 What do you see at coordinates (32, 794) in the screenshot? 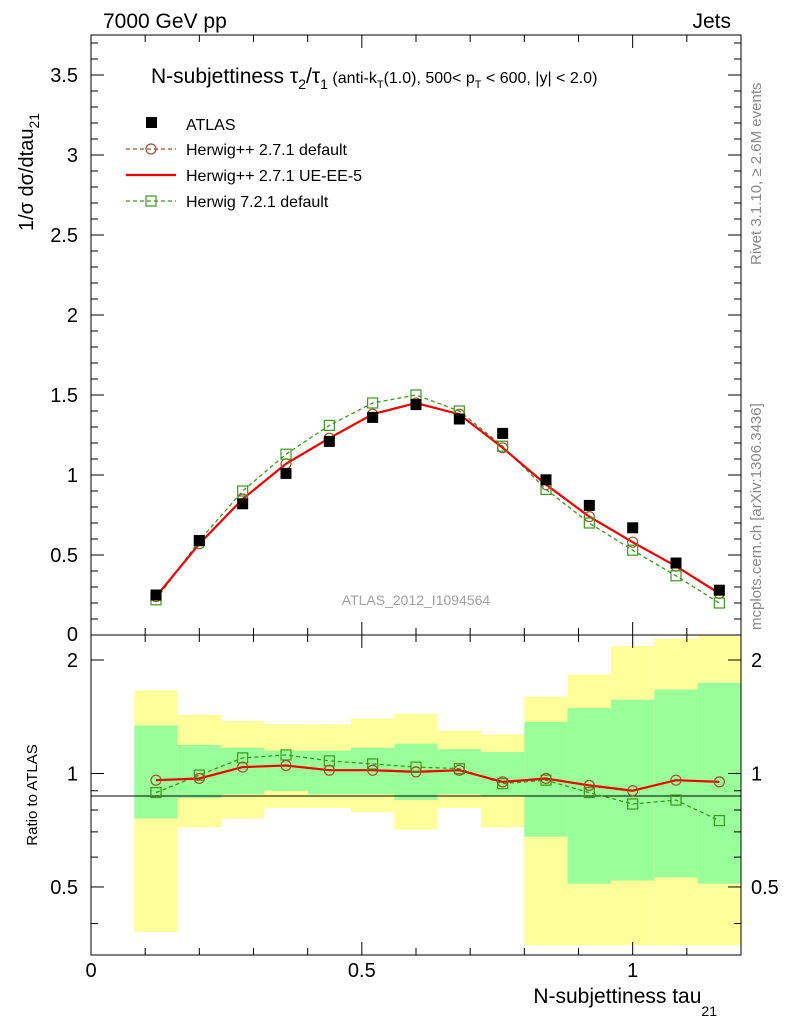
I see `ratio-y-axis-label: Ratio to ATLAS` at bounding box center [32, 794].